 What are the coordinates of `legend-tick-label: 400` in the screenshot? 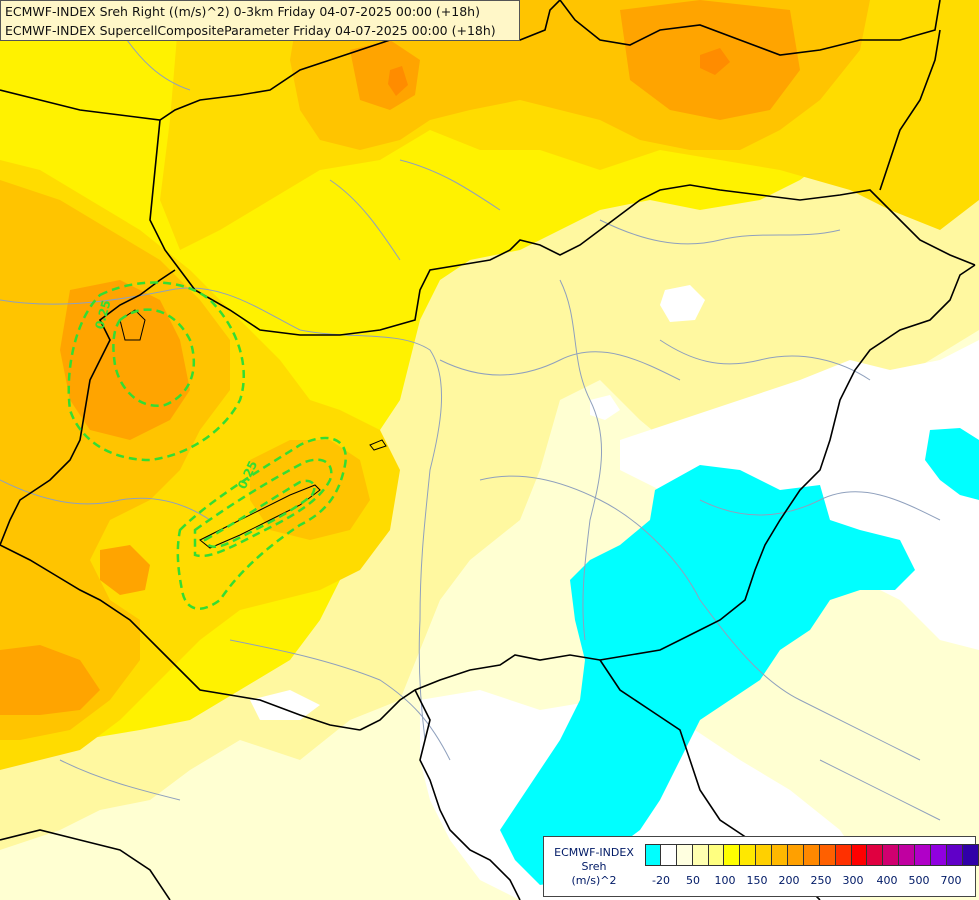 It's located at (887, 880).